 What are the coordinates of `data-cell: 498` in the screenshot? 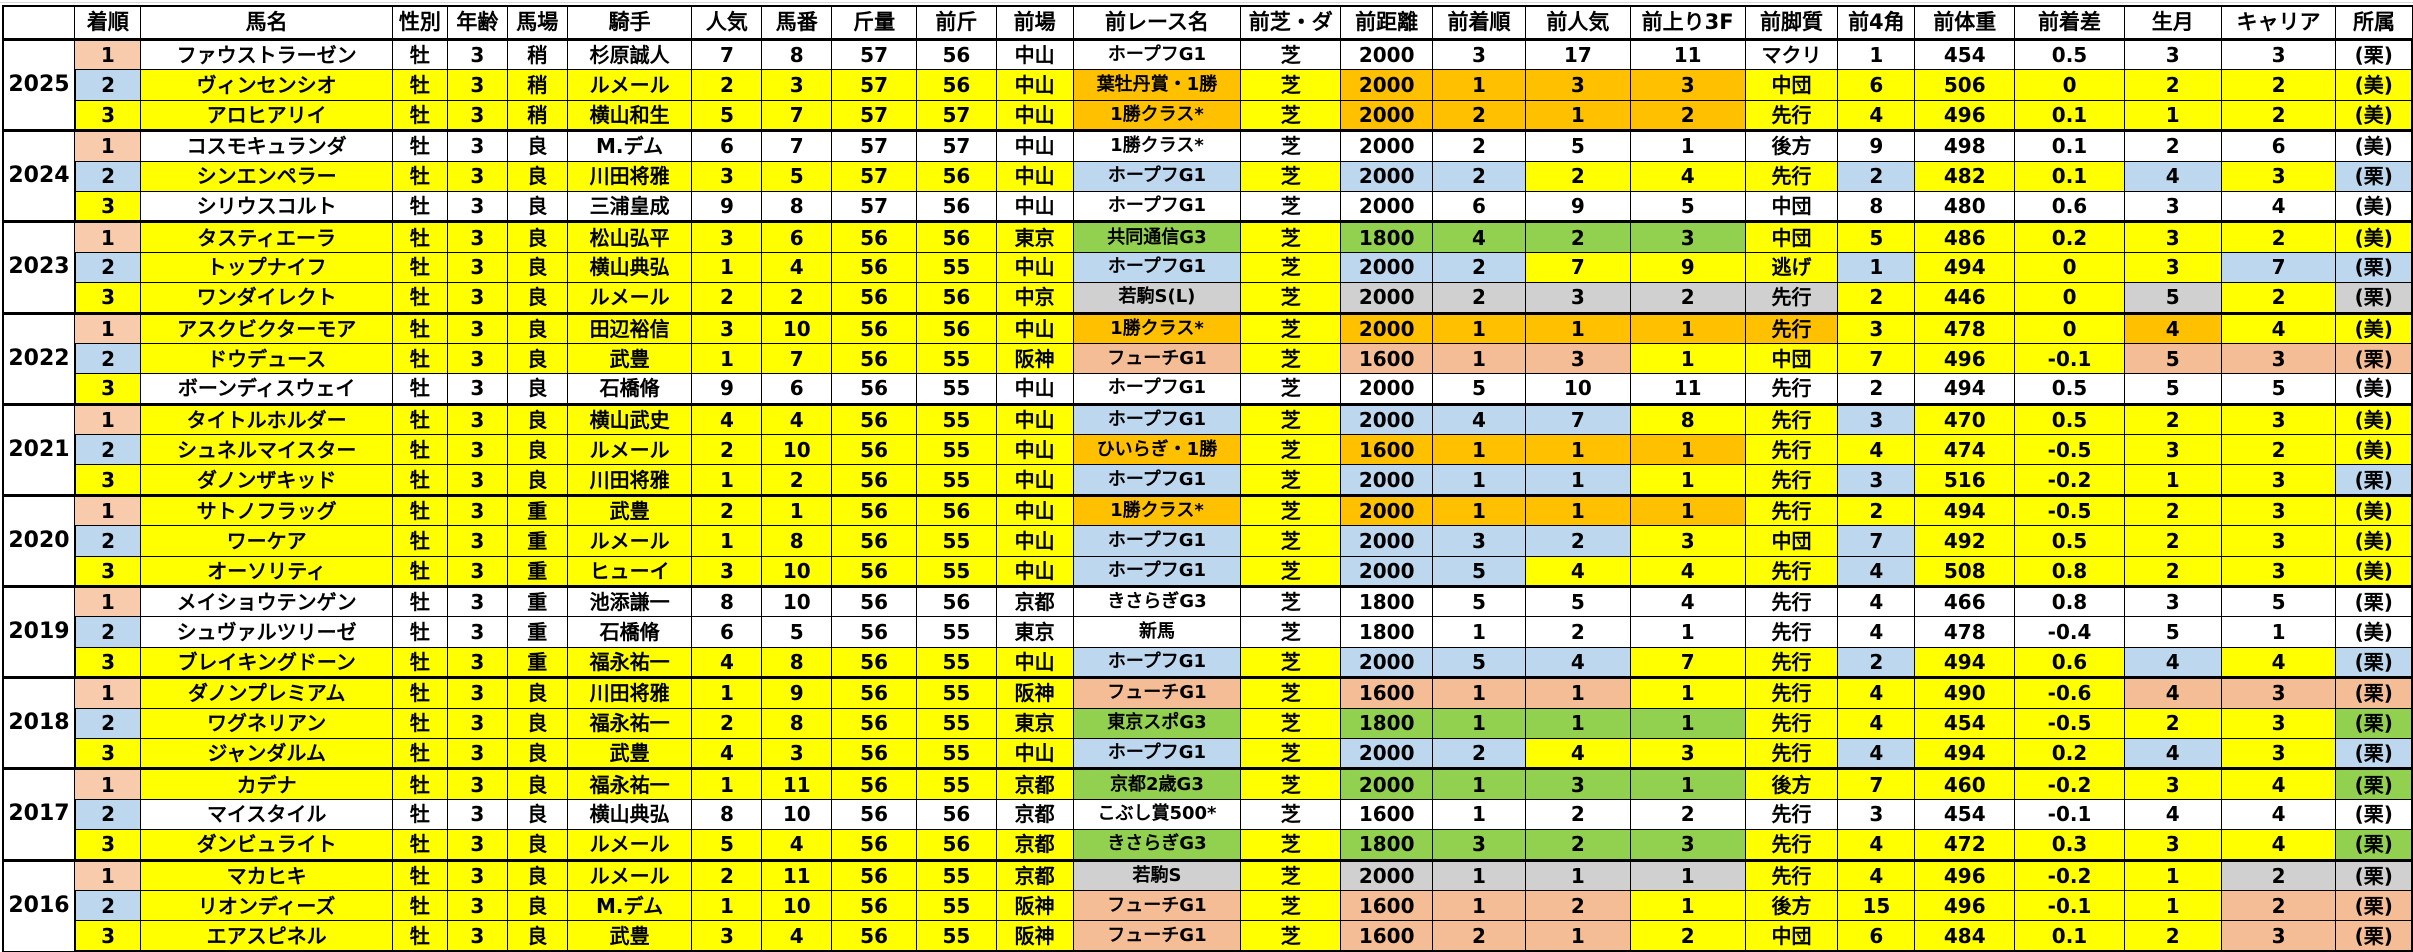 It's located at (1965, 145).